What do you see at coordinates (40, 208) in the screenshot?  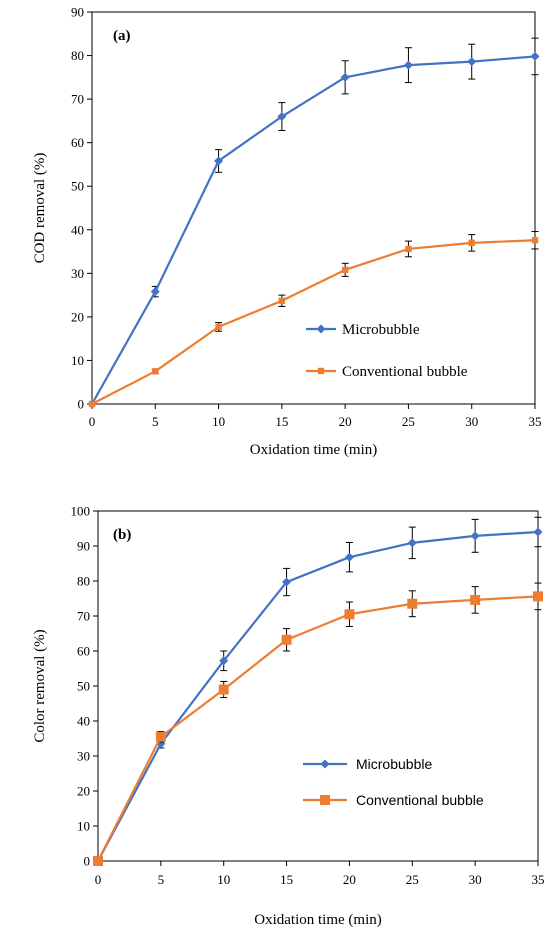 I see `y-axis-title: COD removal (%)` at bounding box center [40, 208].